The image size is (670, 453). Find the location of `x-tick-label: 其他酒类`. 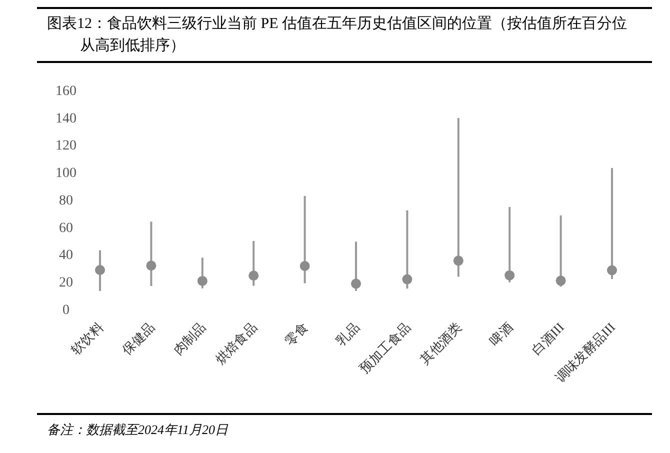

x-tick-label: 其他酒类 is located at coordinates (441, 343).